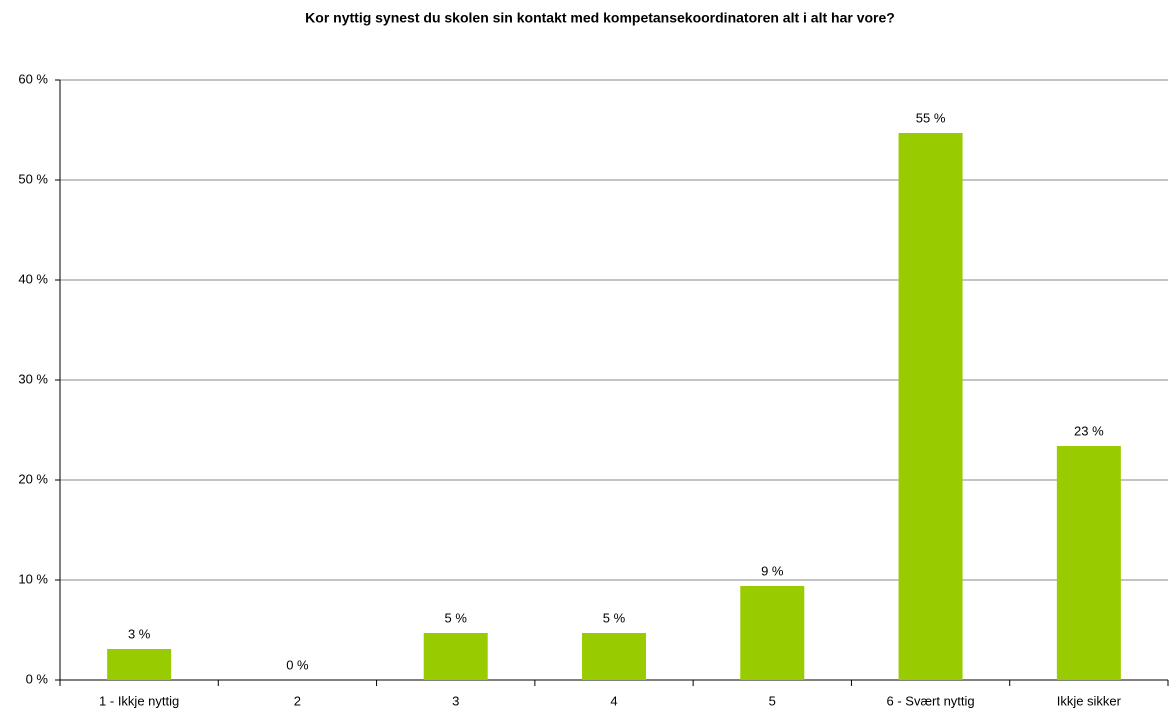 This screenshot has height=711, width=1171. I want to click on y-tick-label: 30 %, so click(33, 378).